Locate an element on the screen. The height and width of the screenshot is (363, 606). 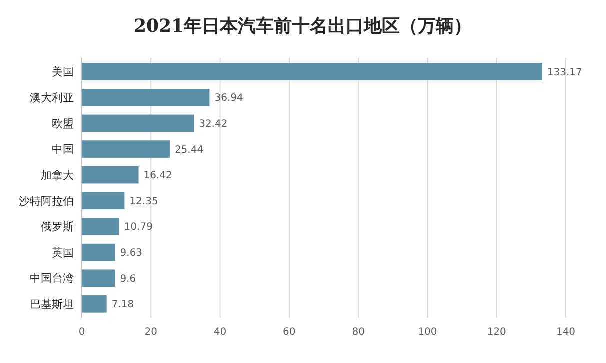
y-tick-label: 俄罗斯 is located at coordinates (57, 227).